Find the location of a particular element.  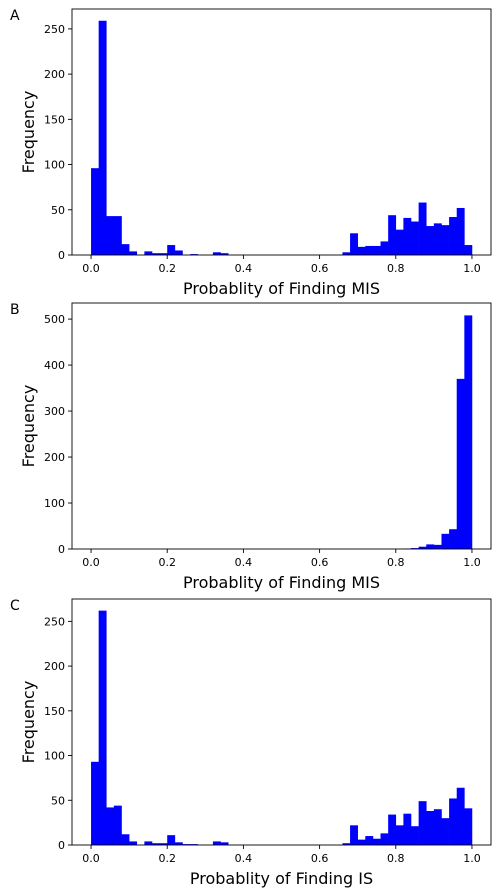

y-tick-label: 500 is located at coordinates (54, 319).